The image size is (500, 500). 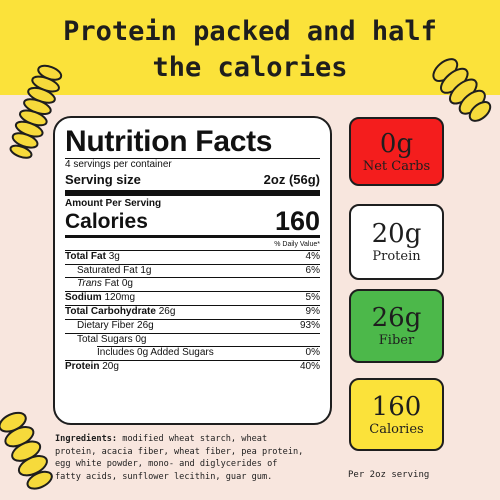 I want to click on nutrient-dv: 5%, so click(x=312, y=298).